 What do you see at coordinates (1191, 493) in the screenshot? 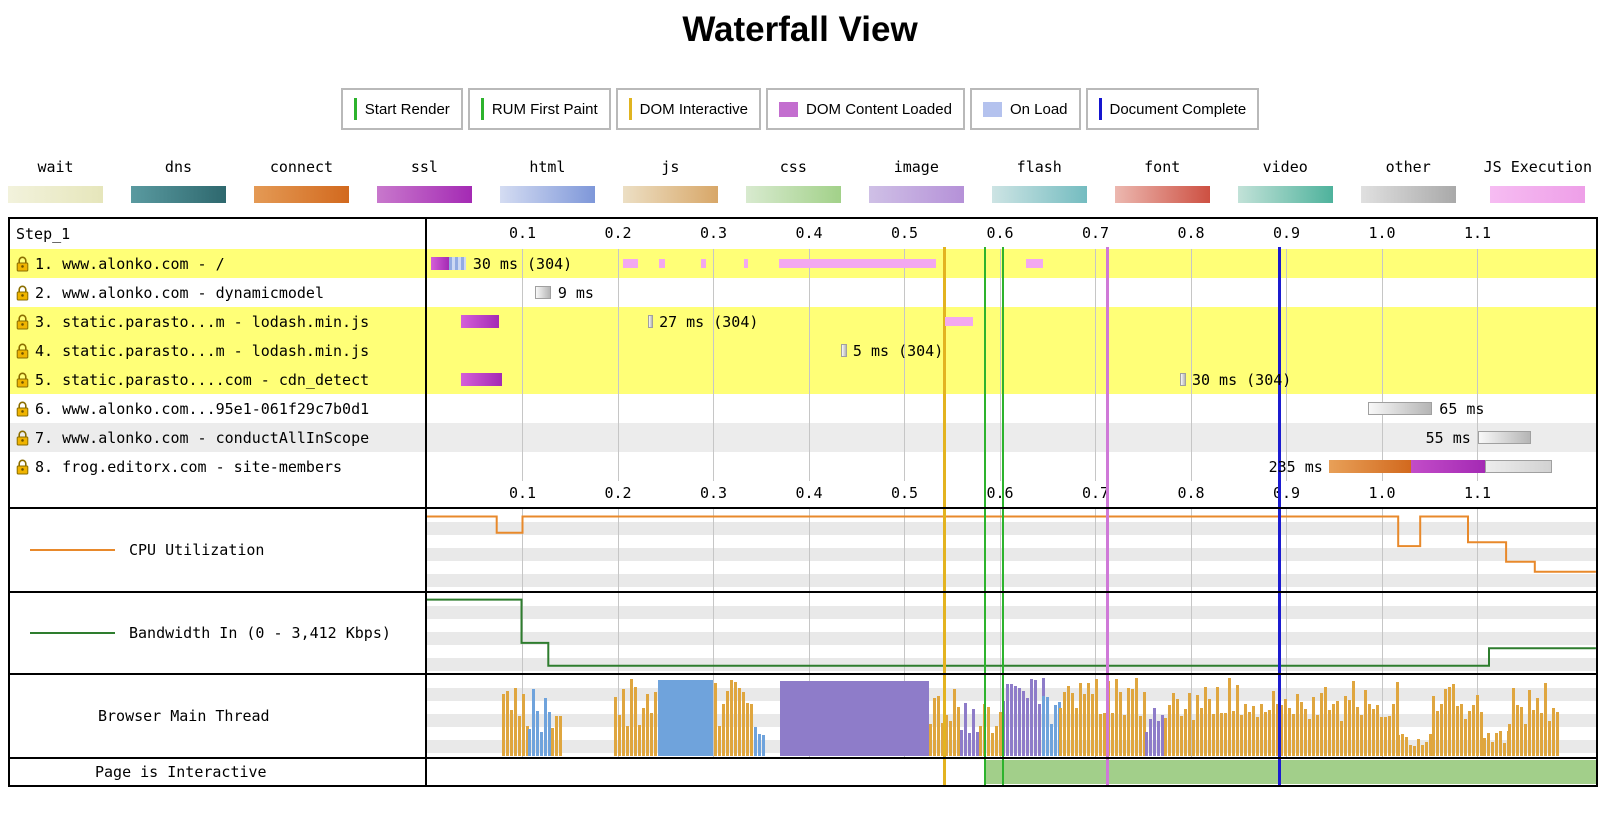
I see `time-tick: 0.8` at bounding box center [1191, 493].